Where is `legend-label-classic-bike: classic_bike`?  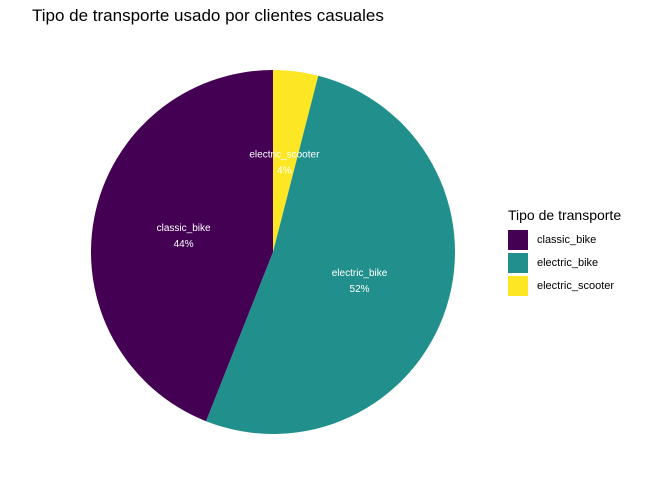 legend-label-classic-bike: classic_bike is located at coordinates (567, 239).